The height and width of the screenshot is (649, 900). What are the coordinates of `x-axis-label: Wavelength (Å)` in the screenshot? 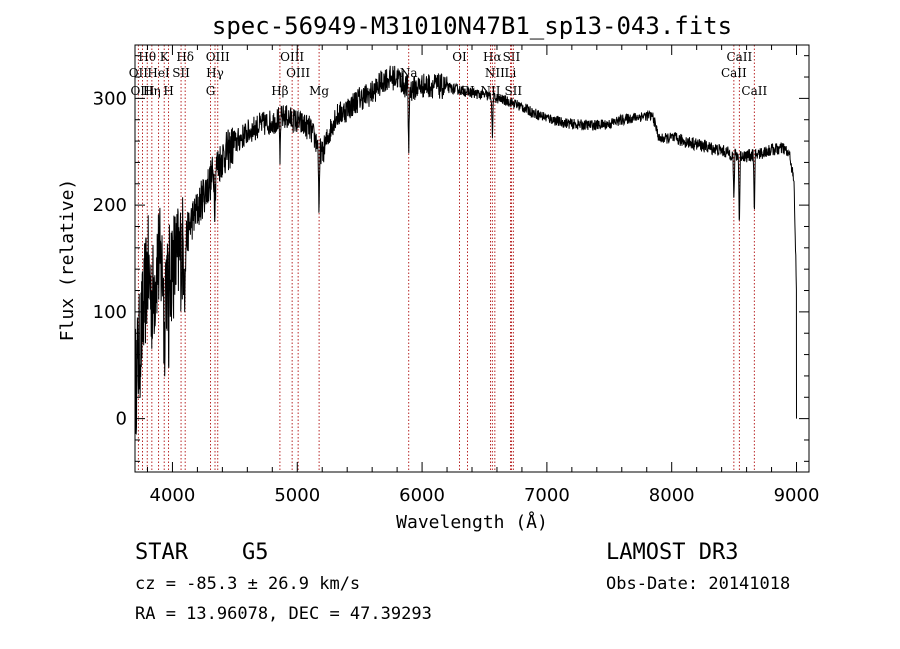 It's located at (472, 522).